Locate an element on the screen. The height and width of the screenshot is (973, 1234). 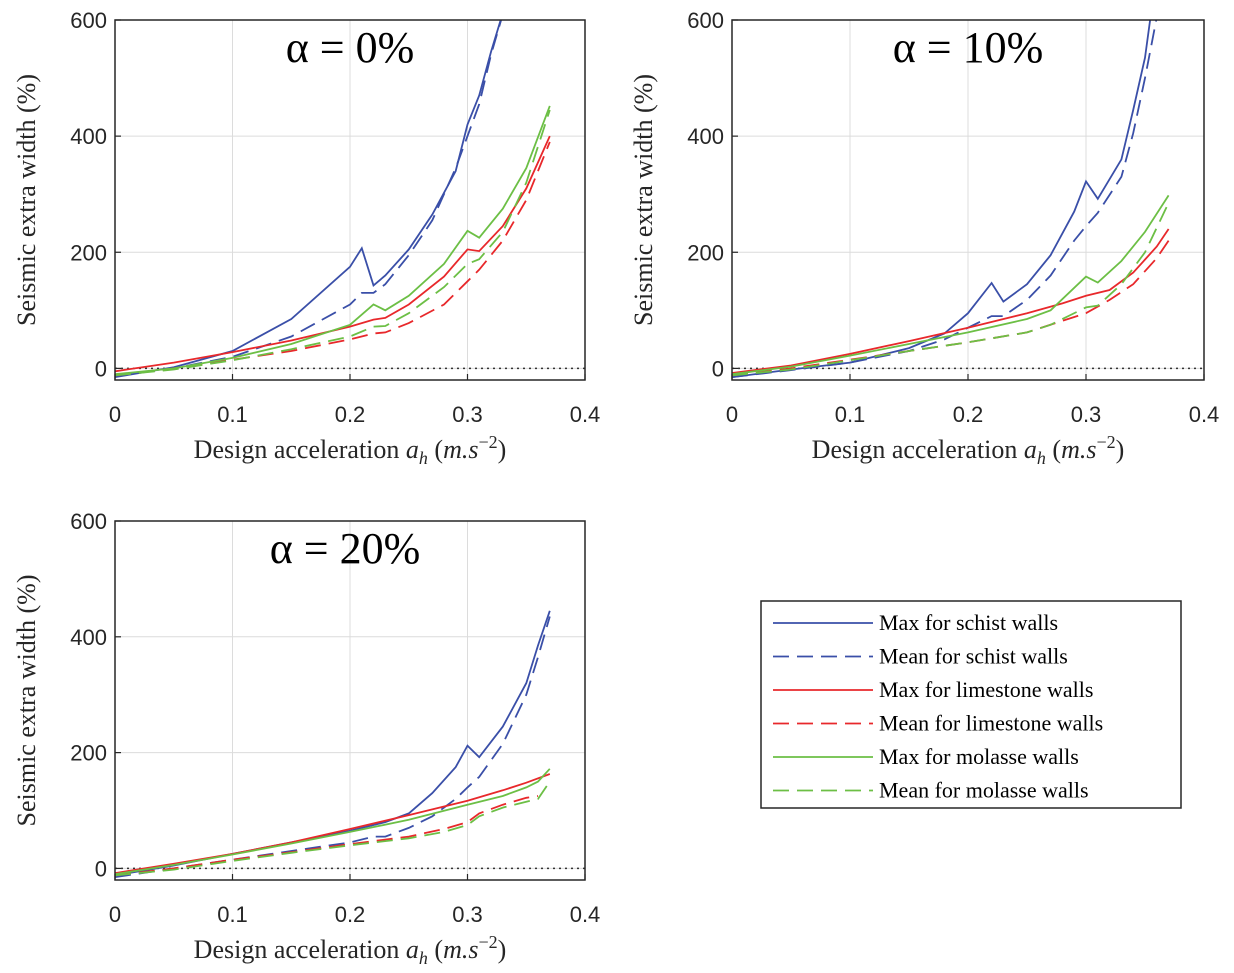
legend-box is located at coordinates (971, 704).